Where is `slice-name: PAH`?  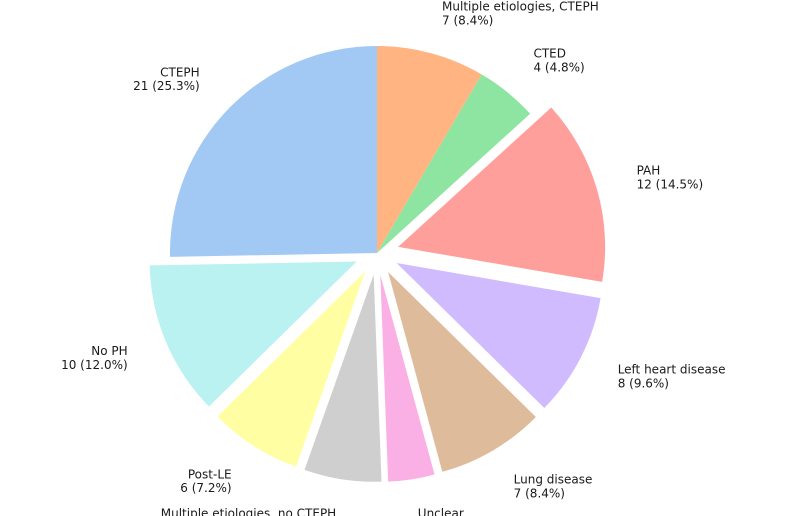 slice-name: PAH is located at coordinates (649, 170).